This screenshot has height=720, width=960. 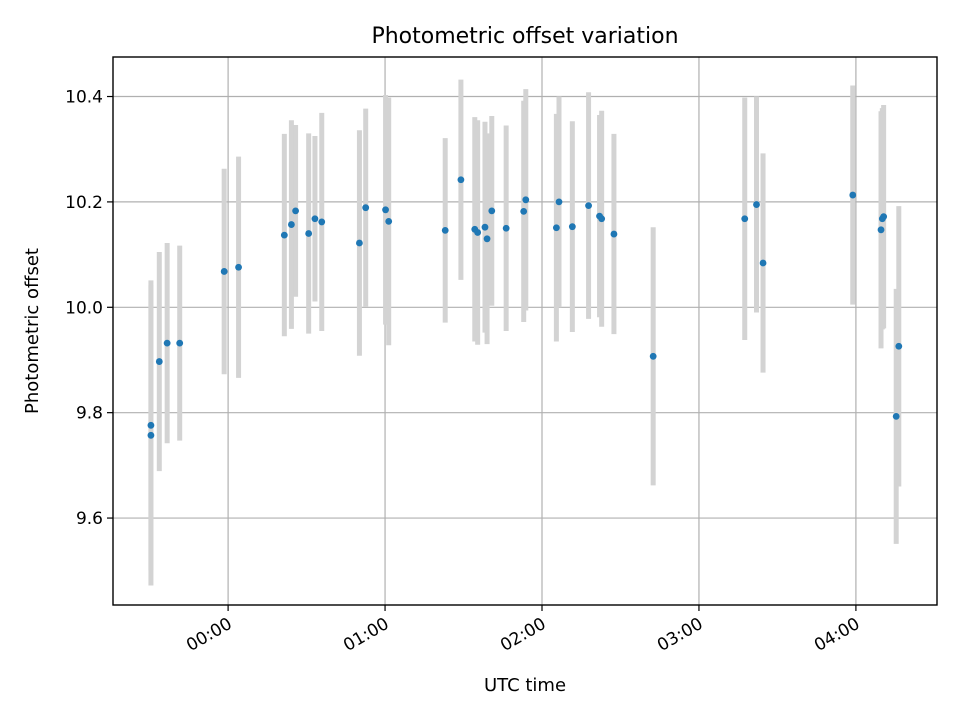 What do you see at coordinates (525, 685) in the screenshot?
I see `x-axis-label: UTC time` at bounding box center [525, 685].